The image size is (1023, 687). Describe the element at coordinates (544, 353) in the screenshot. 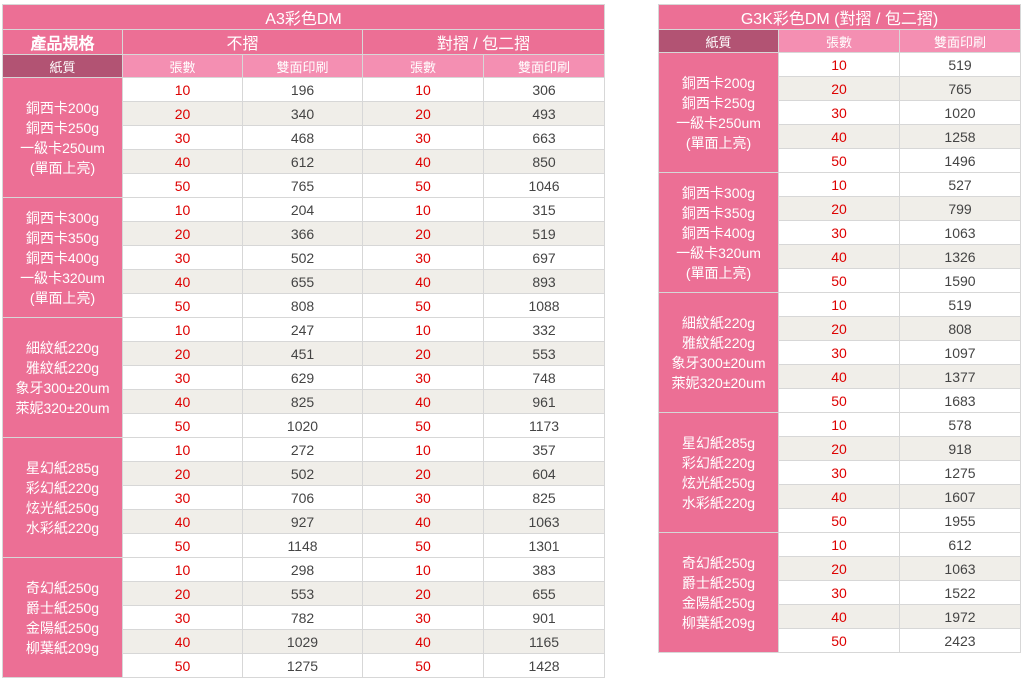

I see `price-cell: 553` at that location.